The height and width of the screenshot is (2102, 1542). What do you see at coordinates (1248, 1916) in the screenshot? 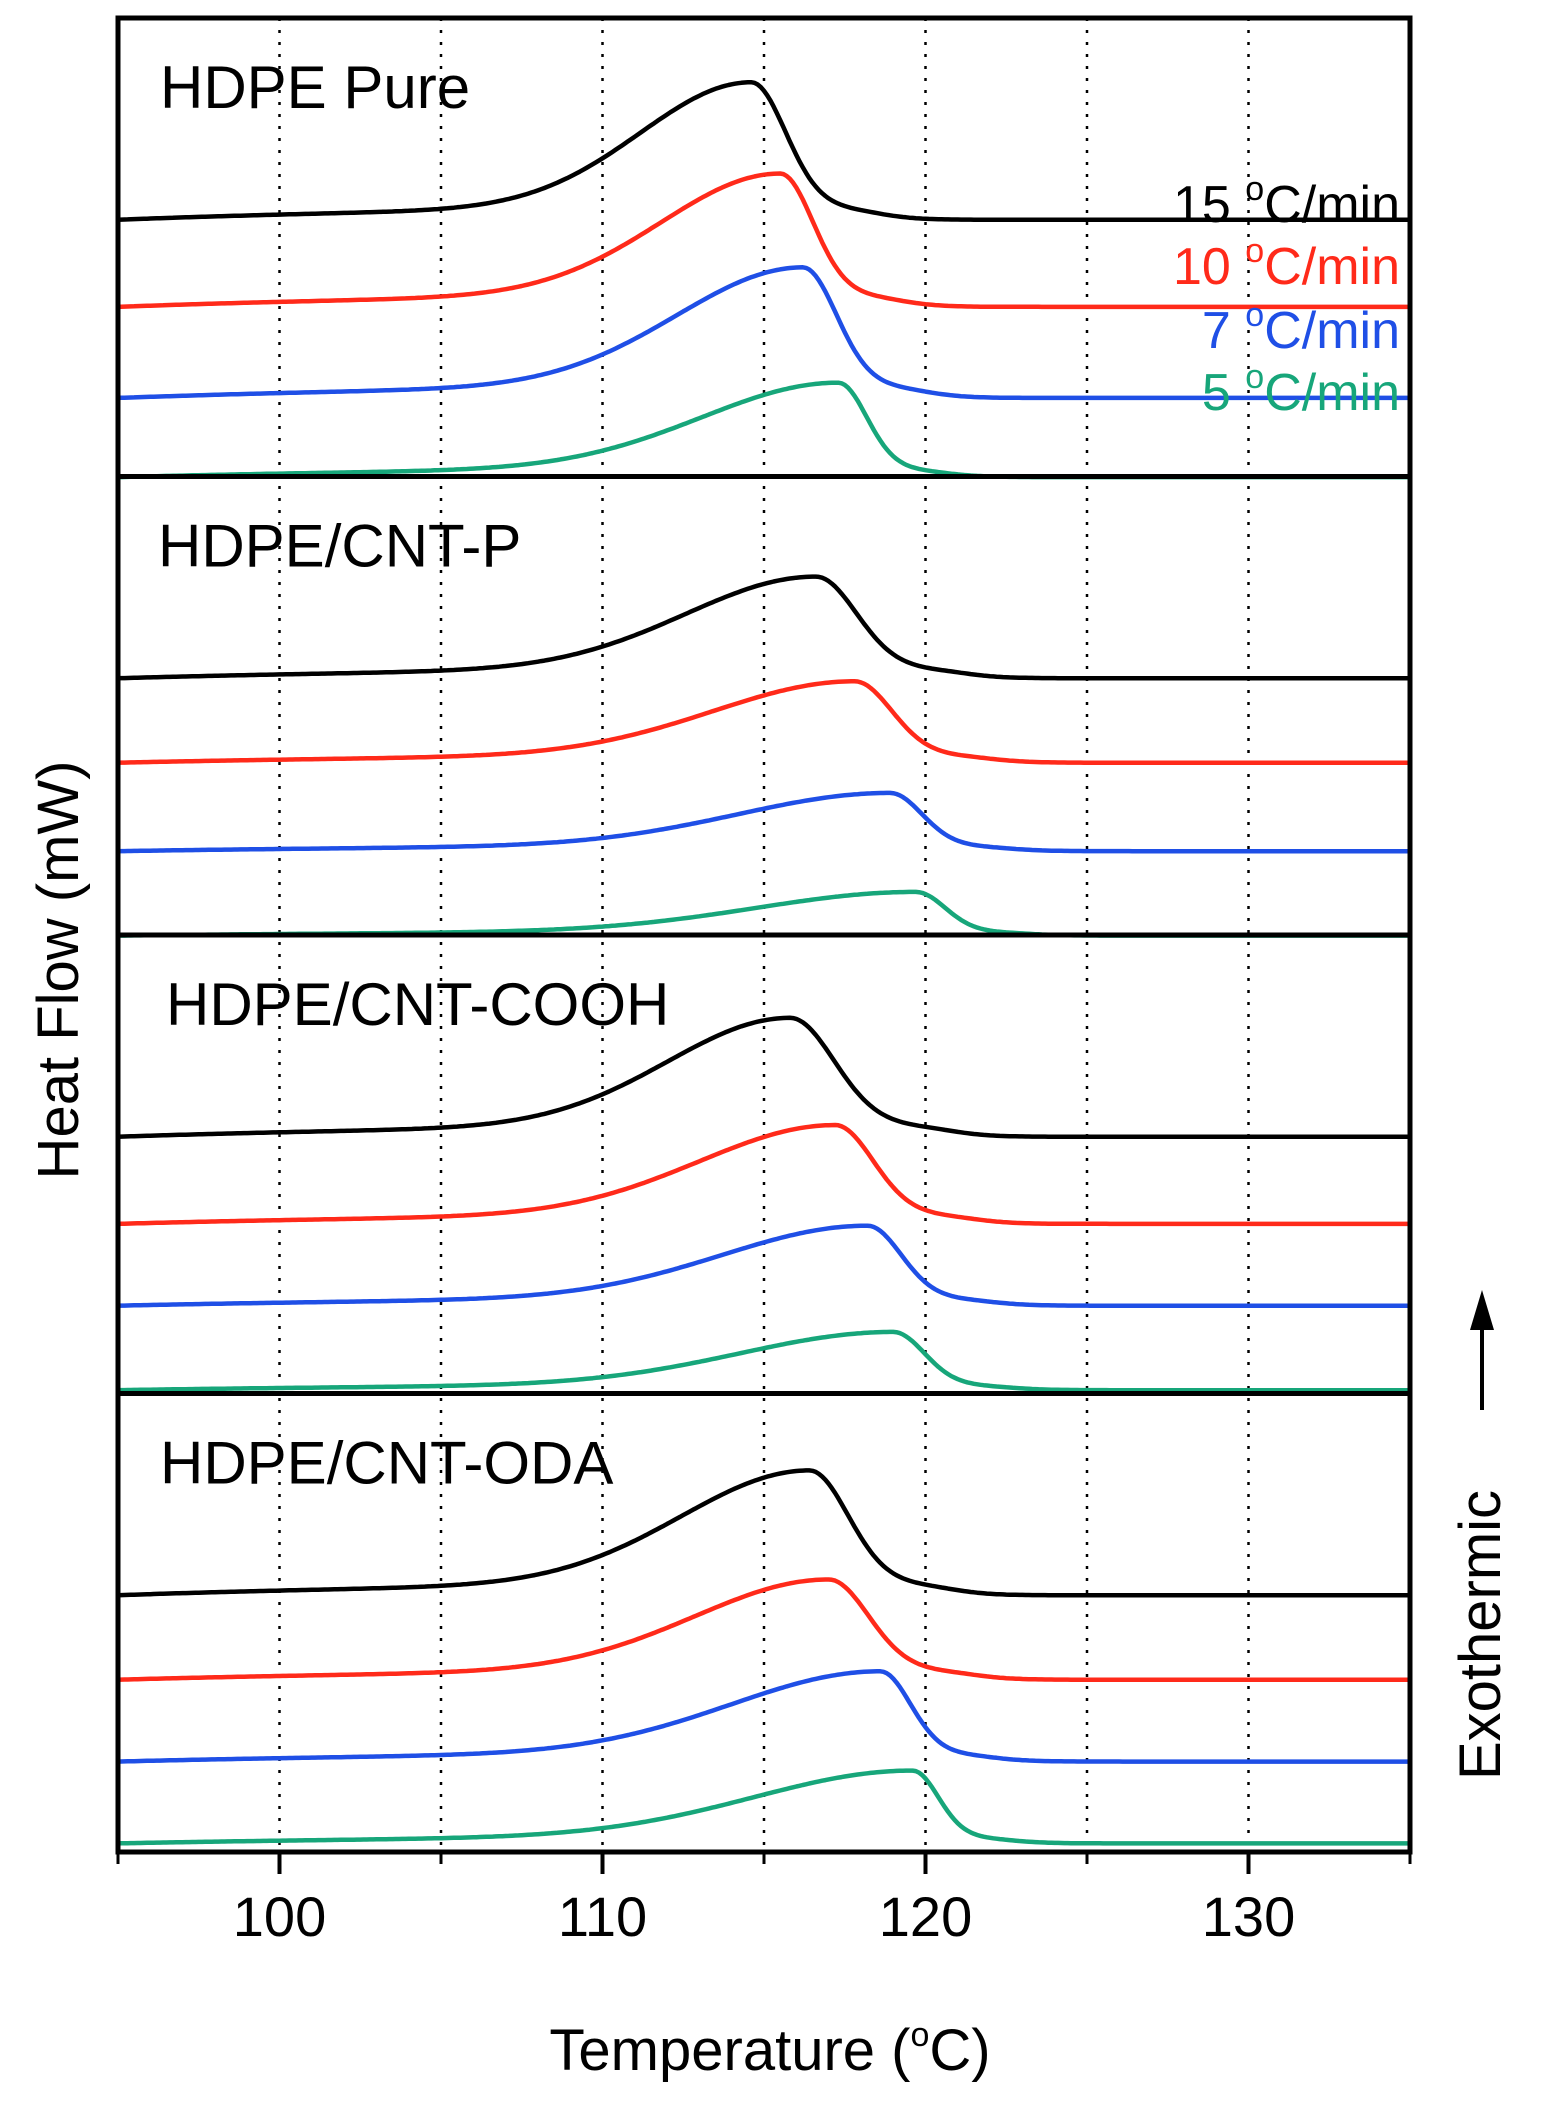
I see `x-tick-label-130: 130` at bounding box center [1248, 1916].